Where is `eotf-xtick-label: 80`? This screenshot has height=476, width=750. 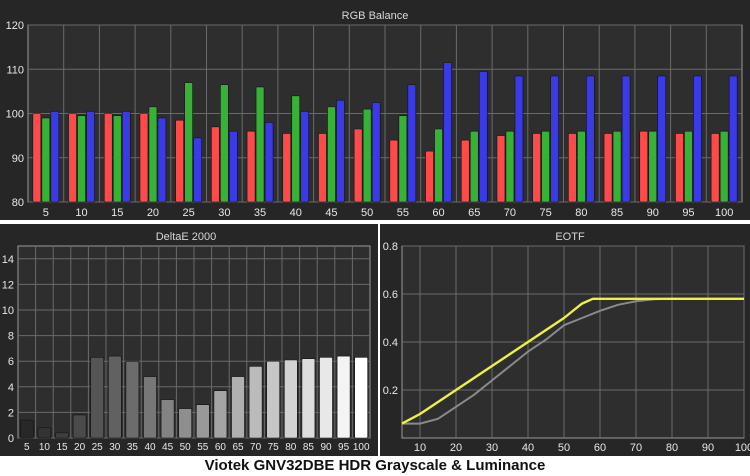
eotf-xtick-label: 80 is located at coordinates (672, 448).